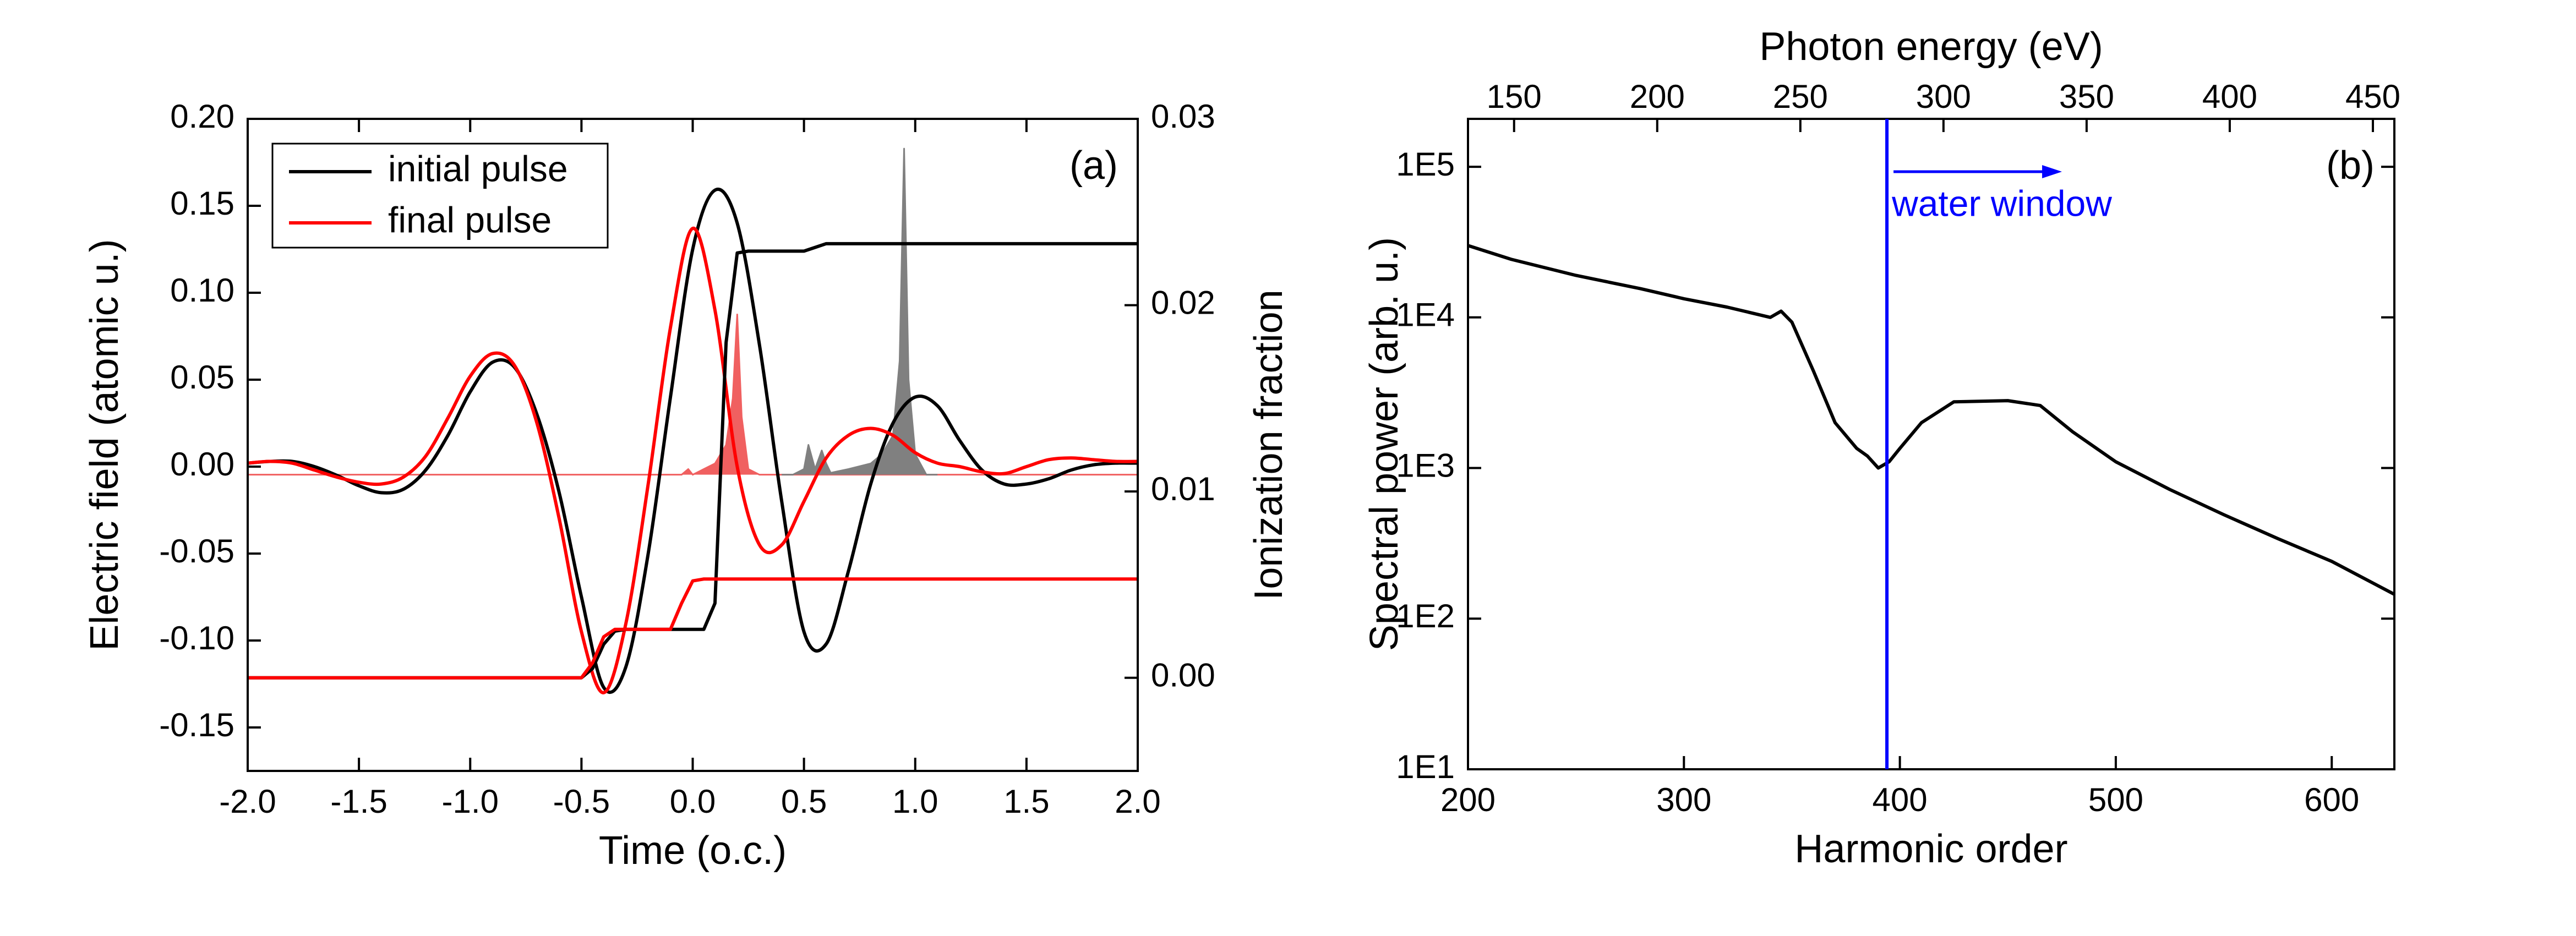 The width and height of the screenshot is (2576, 936). Describe the element at coordinates (1468, 799) in the screenshot. I see `x-tick-label: 200` at that location.